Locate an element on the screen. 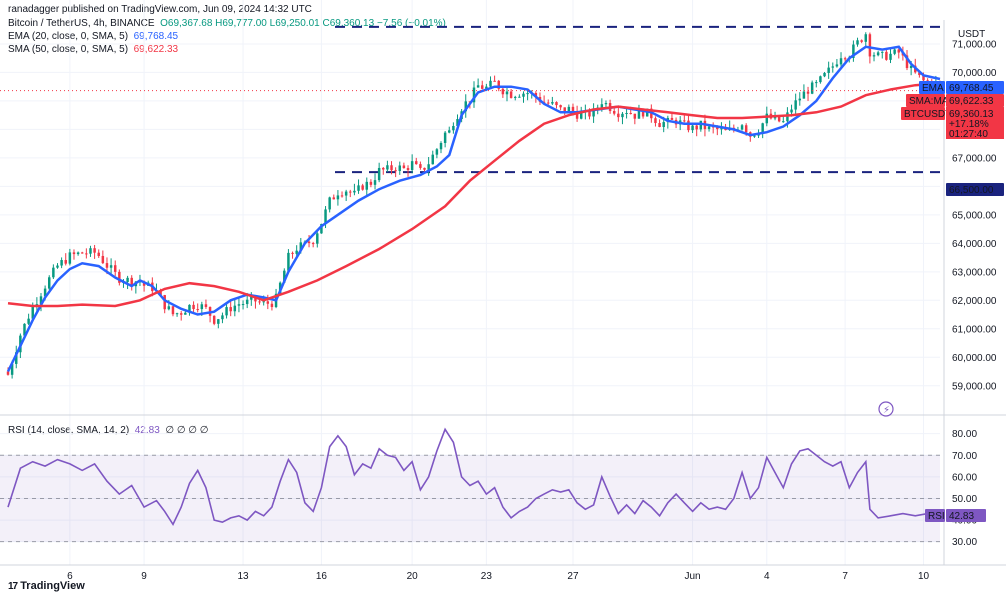 The width and height of the screenshot is (1006, 600). price-tick-label: 71,000.00 is located at coordinates (974, 44).